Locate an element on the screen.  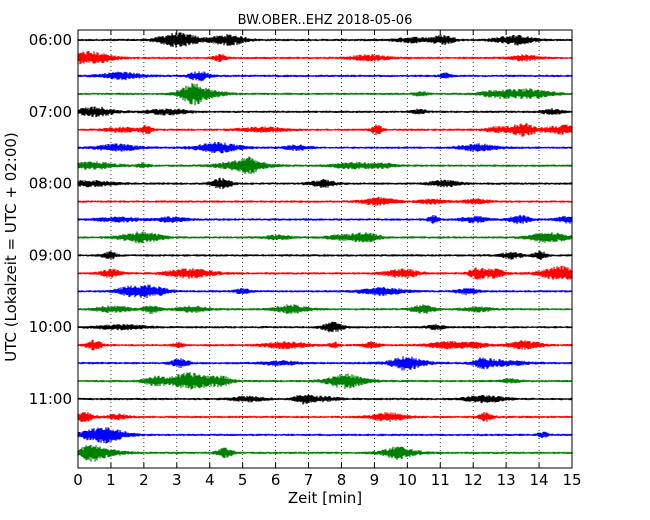
y-tick-label: 10:00 is located at coordinates (50, 327).